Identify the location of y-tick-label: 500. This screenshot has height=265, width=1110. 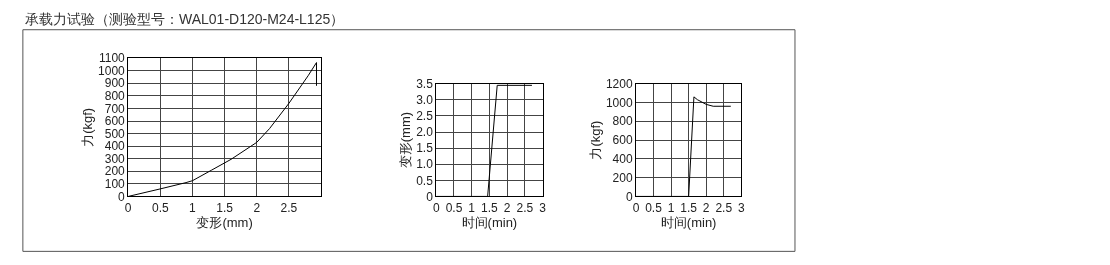
(115, 133).